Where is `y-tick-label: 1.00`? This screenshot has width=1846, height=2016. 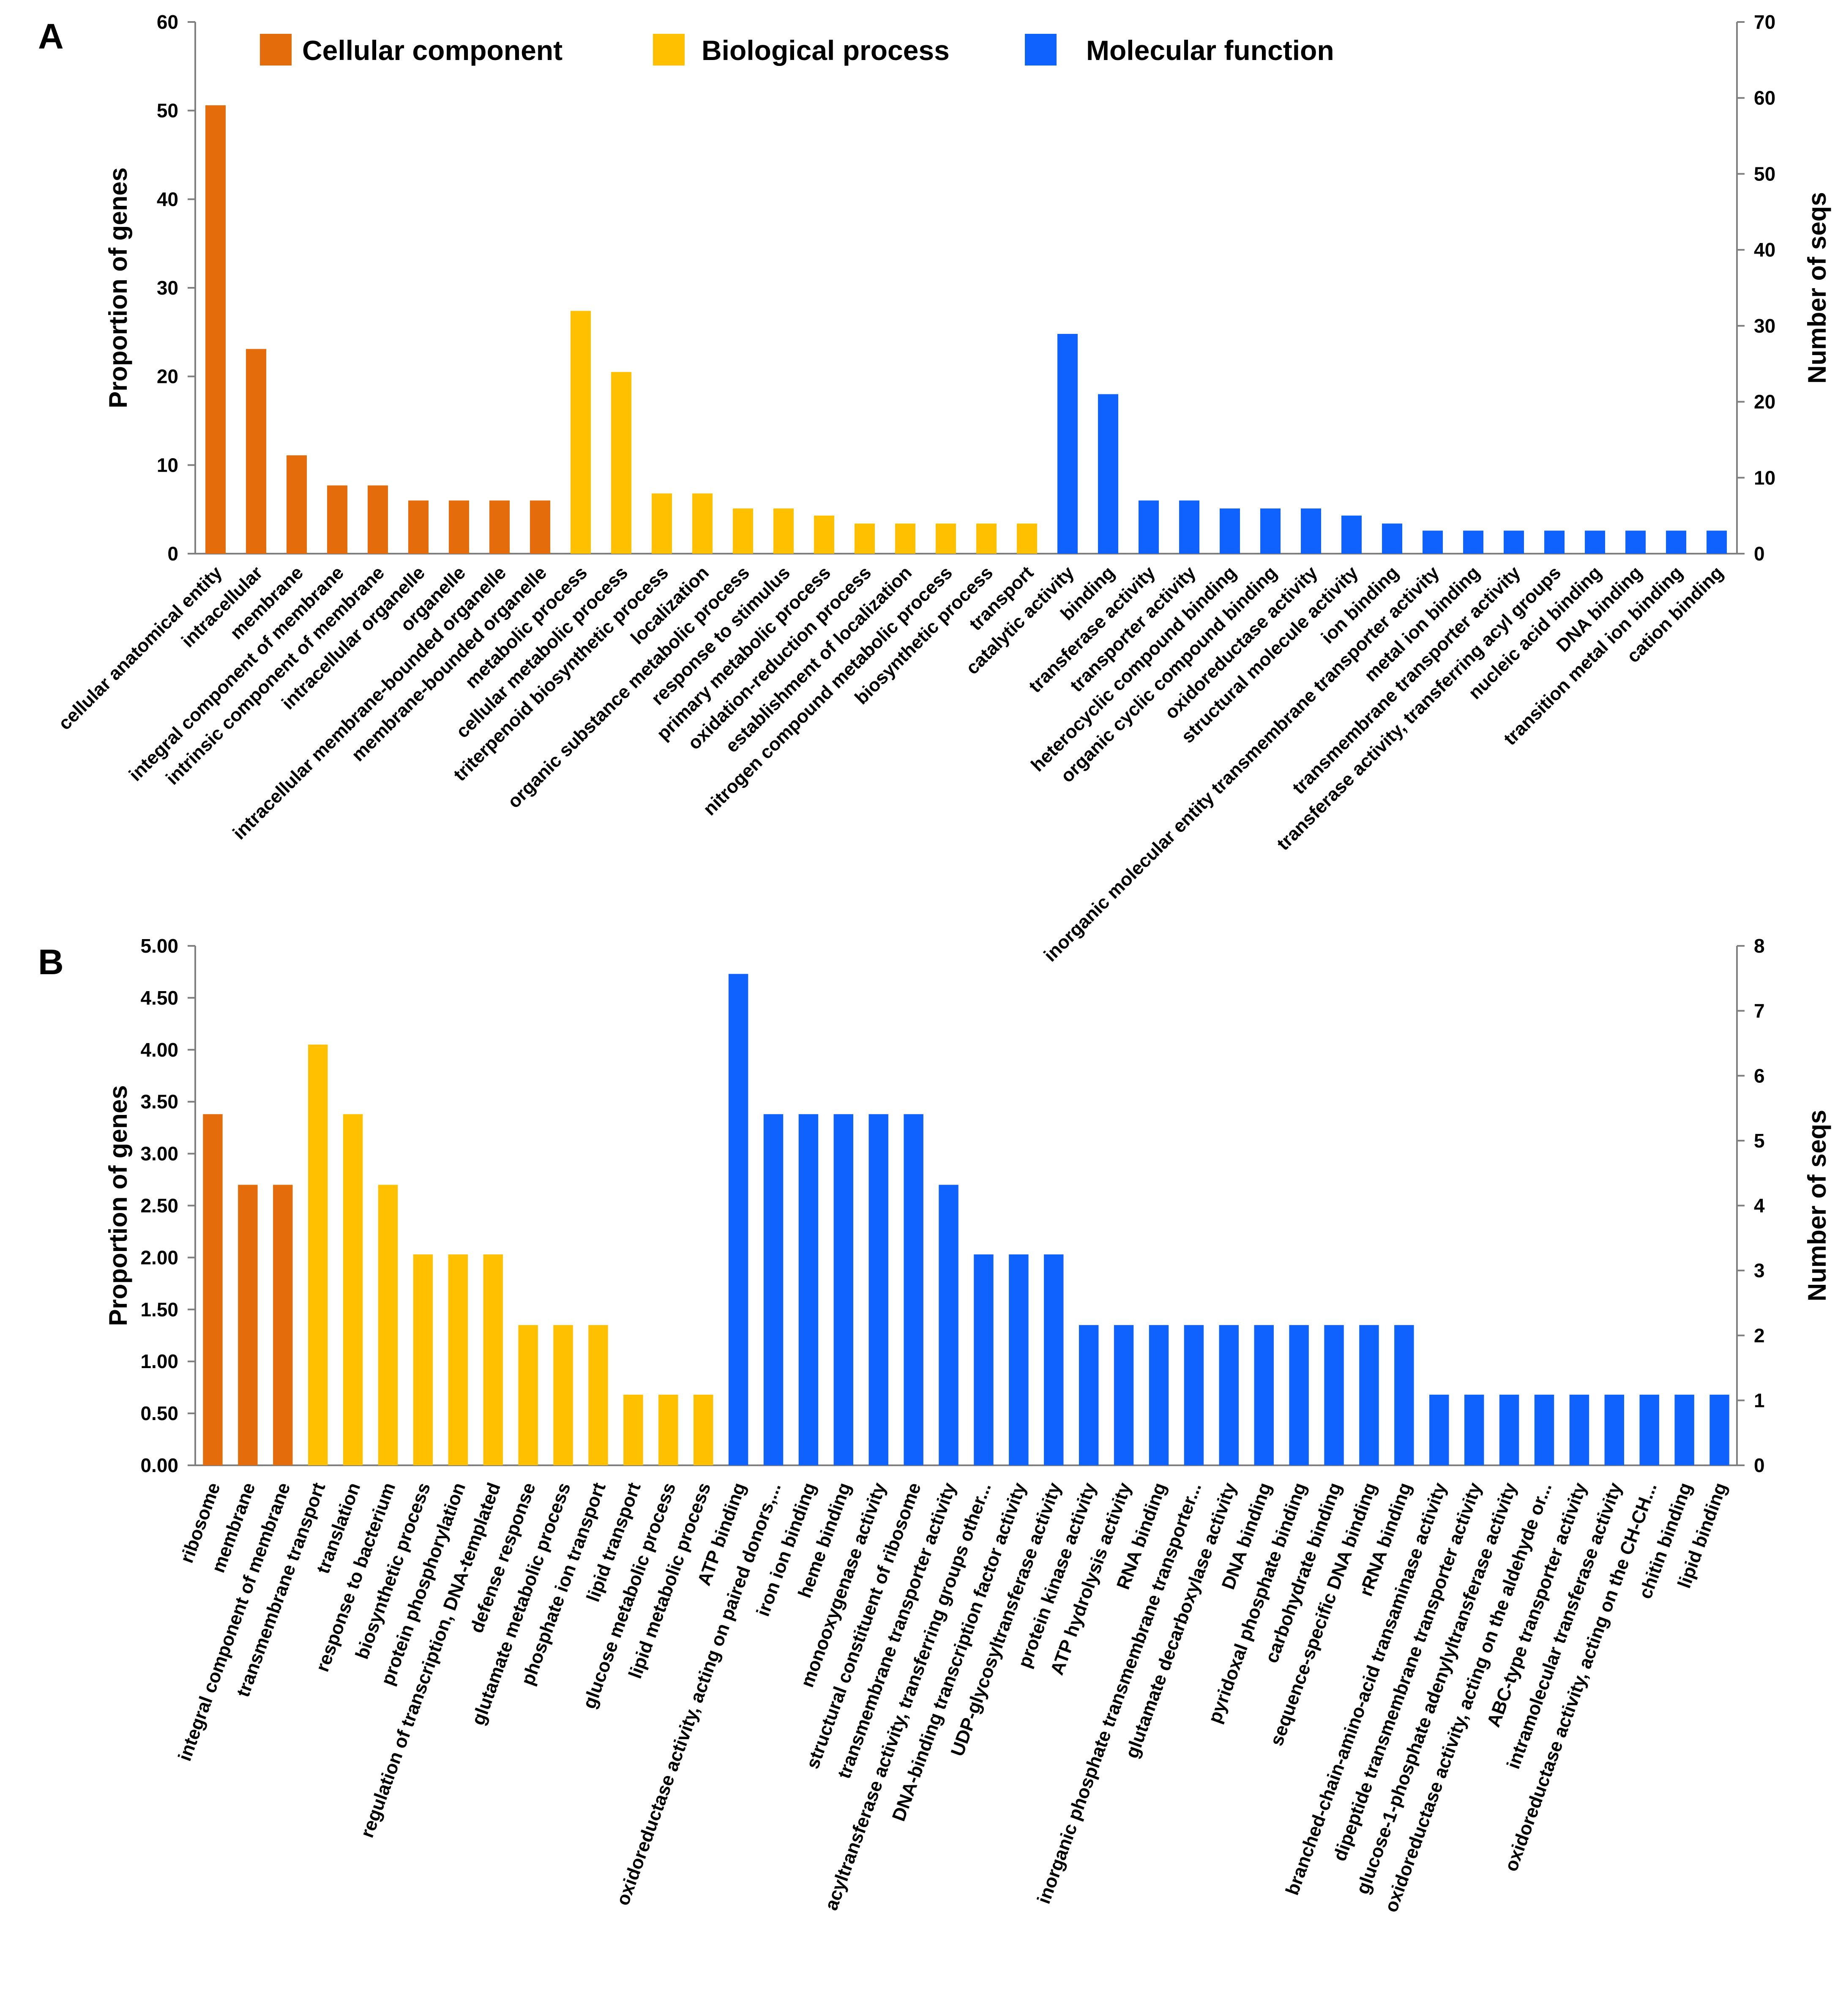
y-tick-label: 1.00 is located at coordinates (159, 1361).